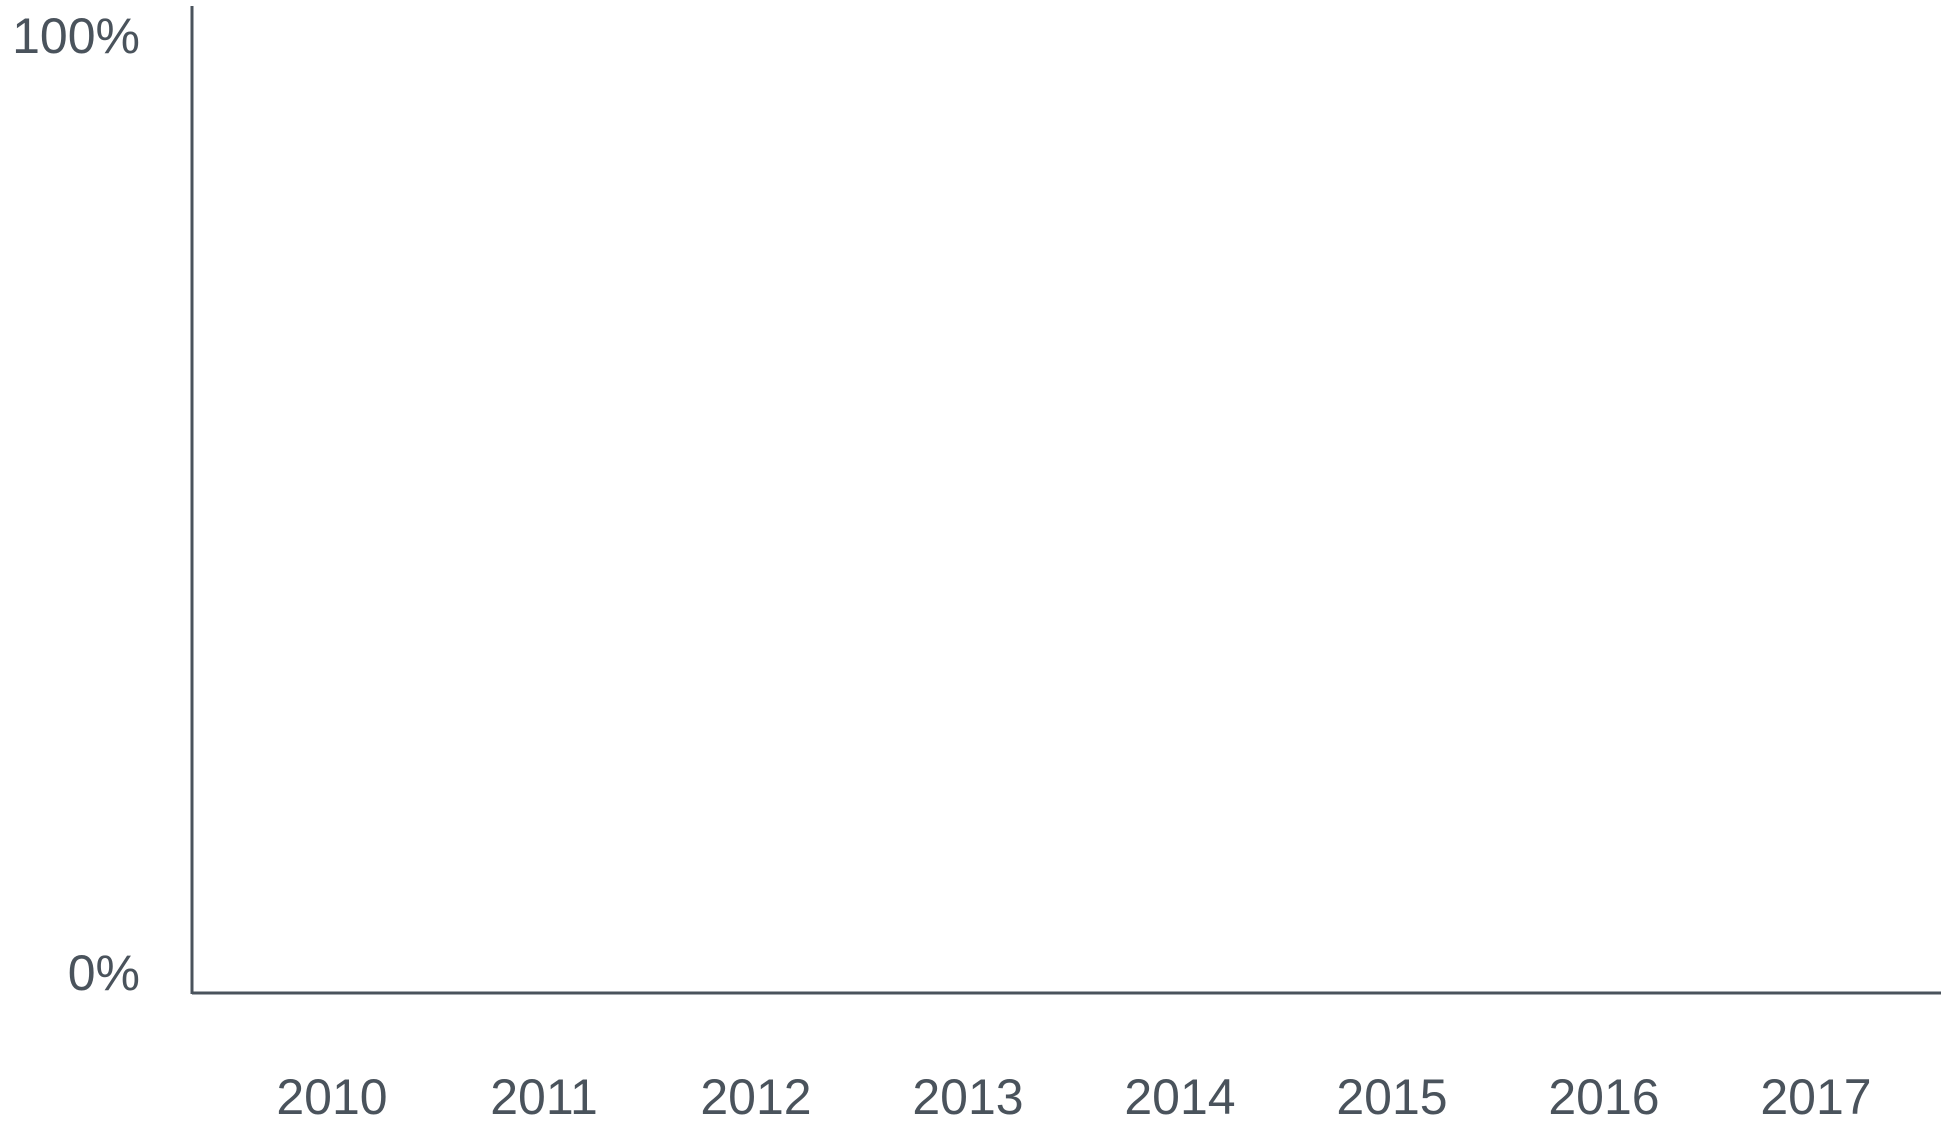 This screenshot has height=1132, width=1945. What do you see at coordinates (331, 1097) in the screenshot?
I see `x-tick-label: 2010` at bounding box center [331, 1097].